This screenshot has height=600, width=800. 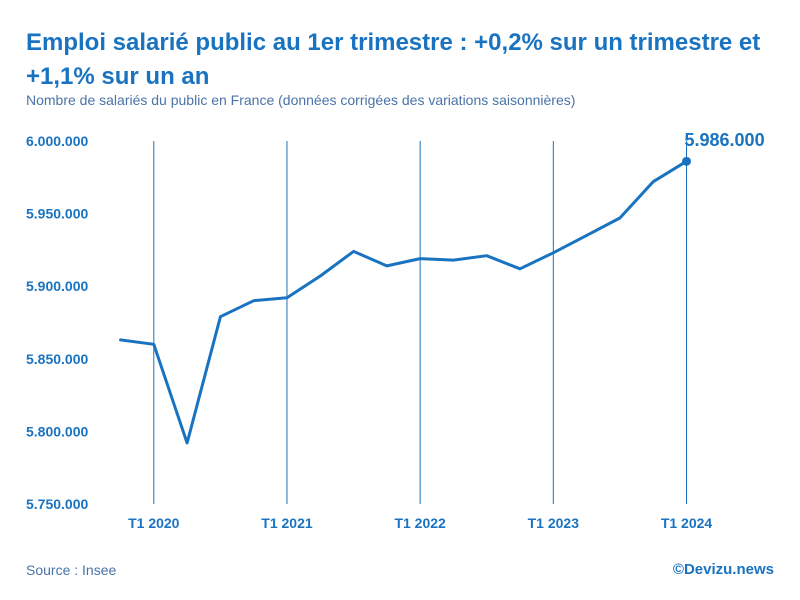 What do you see at coordinates (723, 569) in the screenshot?
I see `brand-credit: ©Devizu.news` at bounding box center [723, 569].